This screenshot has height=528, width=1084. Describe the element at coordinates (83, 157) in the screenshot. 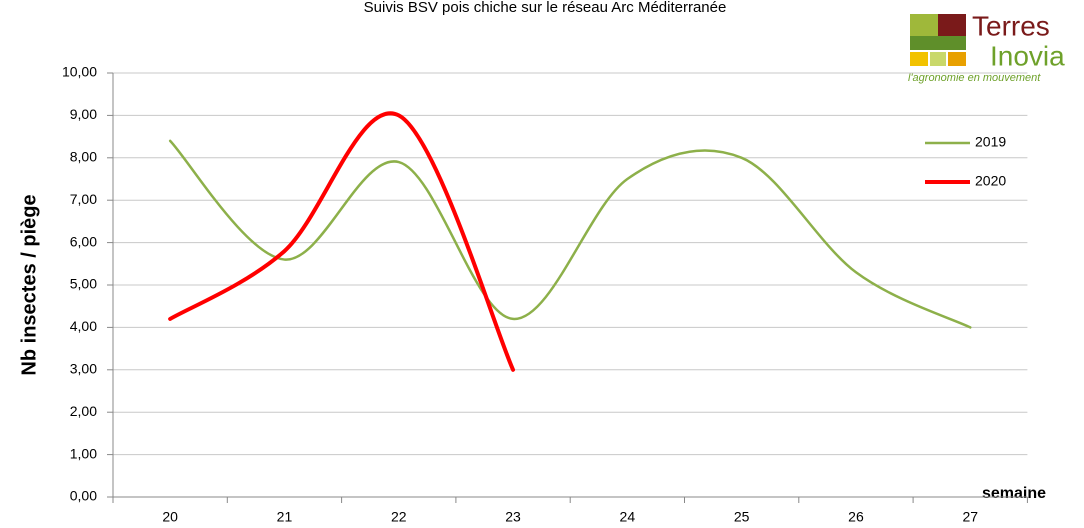

I see `y-tick-label: 8,00` at that location.